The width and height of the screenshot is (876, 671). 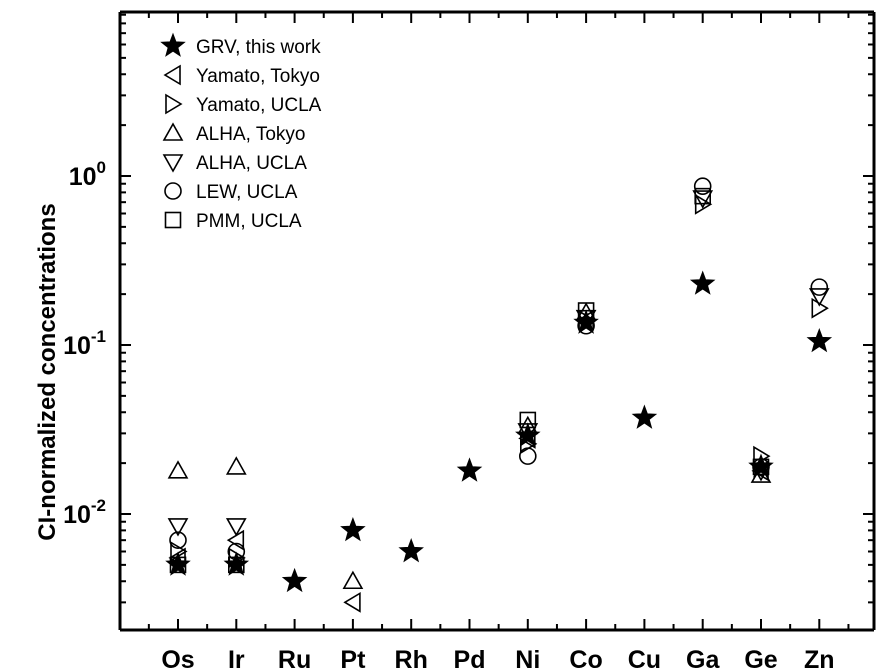 What do you see at coordinates (173, 131) in the screenshot?
I see `legend-marker-triangle-up` at bounding box center [173, 131].